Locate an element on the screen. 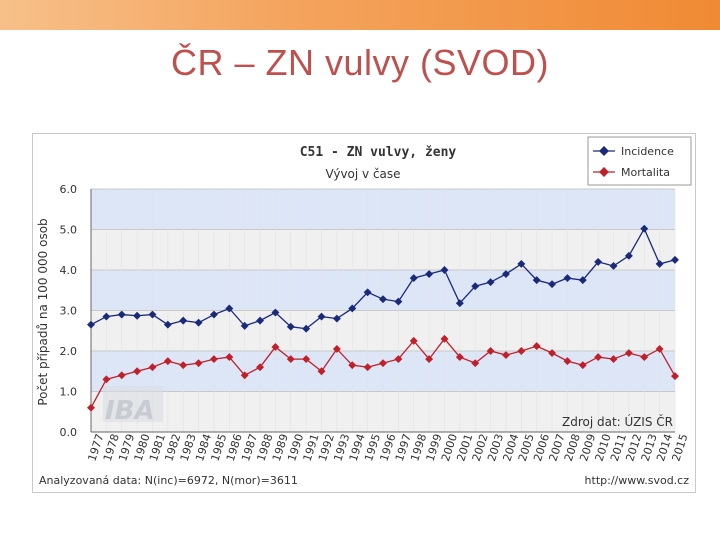 This screenshot has height=540, width=720. y-tick-label: 4.0 is located at coordinates (69, 270).